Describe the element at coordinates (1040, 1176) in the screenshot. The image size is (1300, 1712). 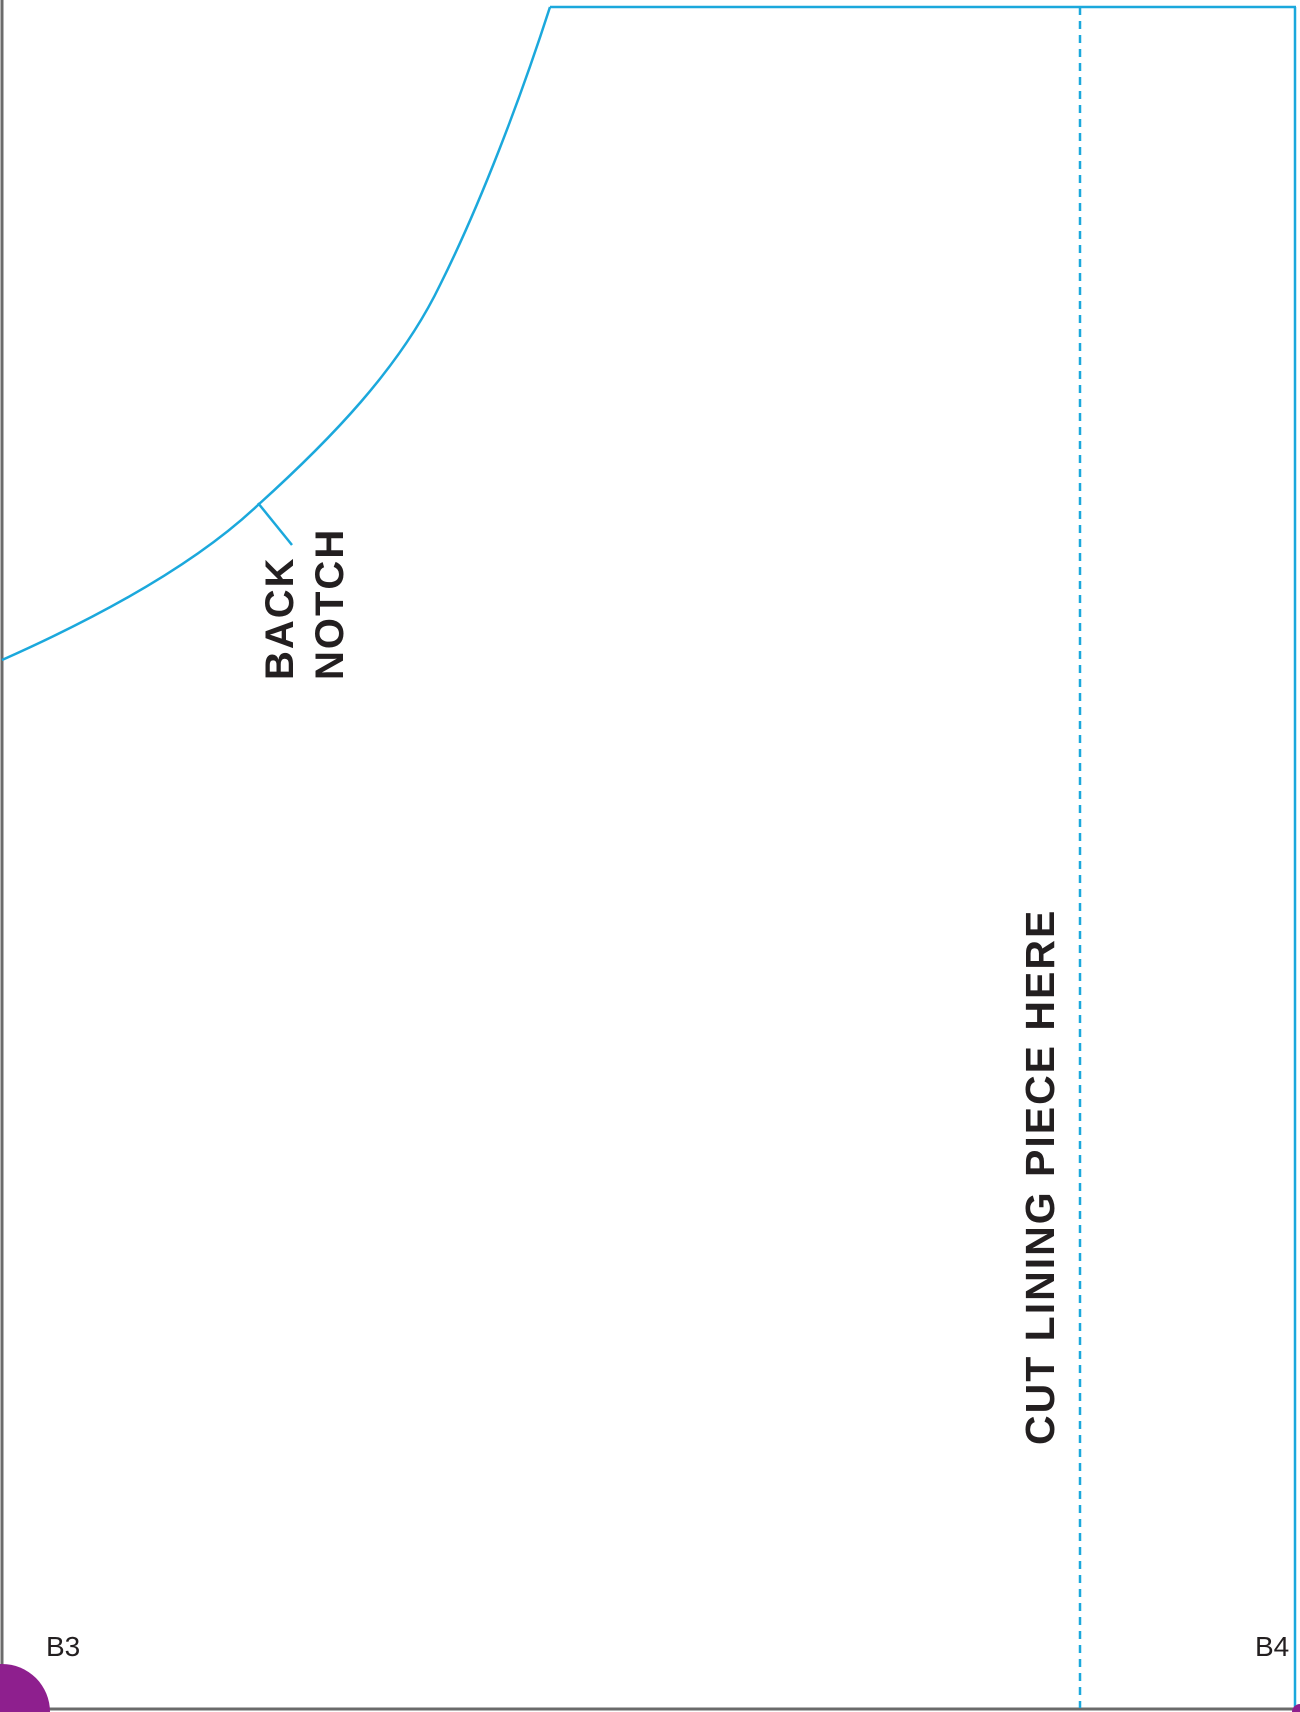
I see `cut-lining-label: CUT LINING PIECE HERE` at that location.